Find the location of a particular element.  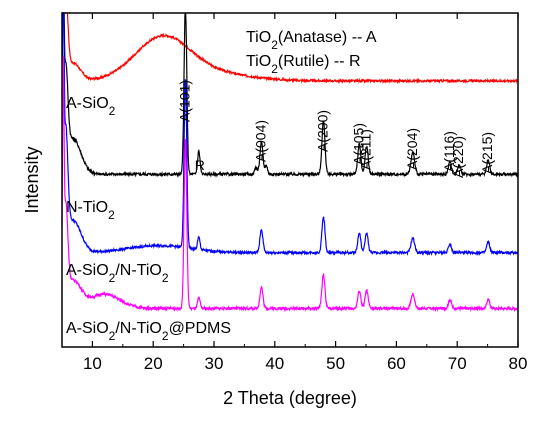

legend-line1: TiO2(Anatase) -- A is located at coordinates (311, 40).